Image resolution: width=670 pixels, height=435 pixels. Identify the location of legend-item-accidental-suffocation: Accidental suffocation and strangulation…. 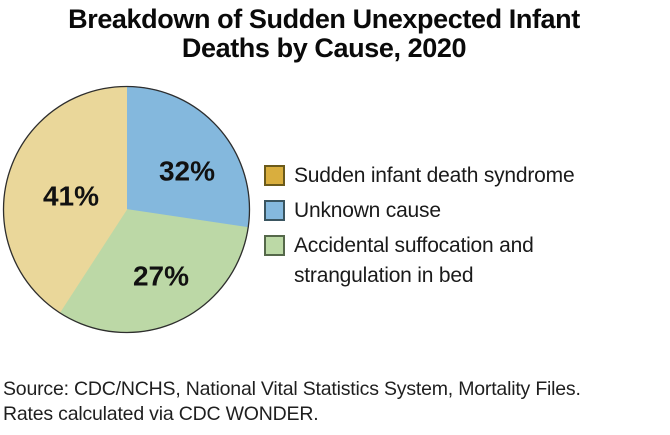
(453, 261).